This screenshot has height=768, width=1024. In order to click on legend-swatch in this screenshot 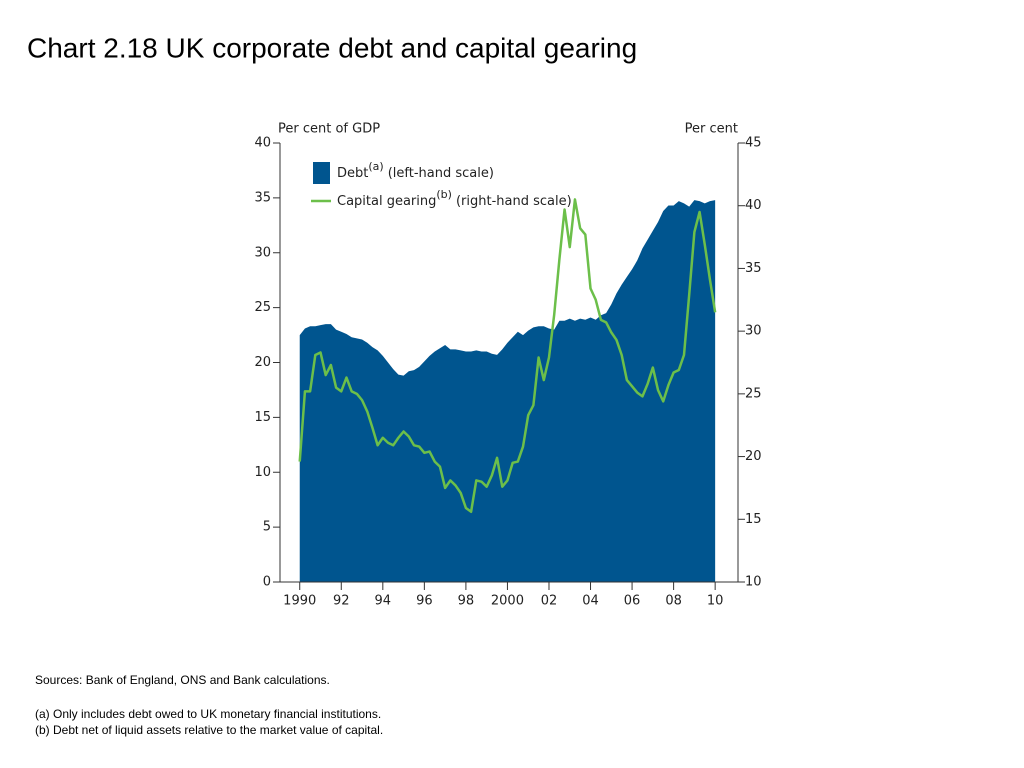, I will do `click(321, 173)`.